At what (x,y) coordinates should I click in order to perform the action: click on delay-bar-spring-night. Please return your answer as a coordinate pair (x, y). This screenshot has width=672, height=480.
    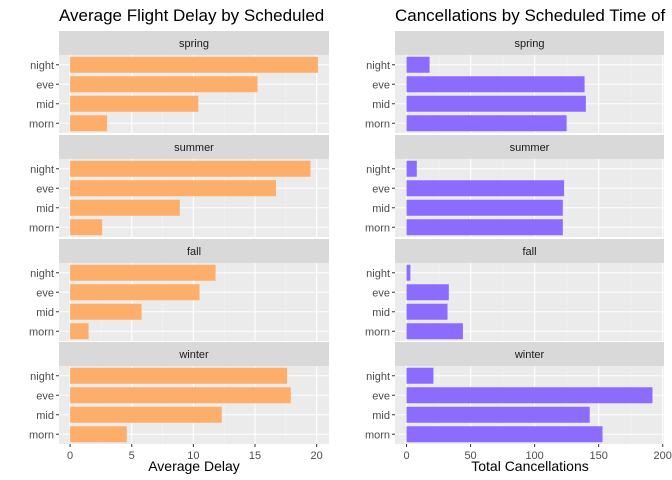
    Looking at the image, I should click on (194, 64).